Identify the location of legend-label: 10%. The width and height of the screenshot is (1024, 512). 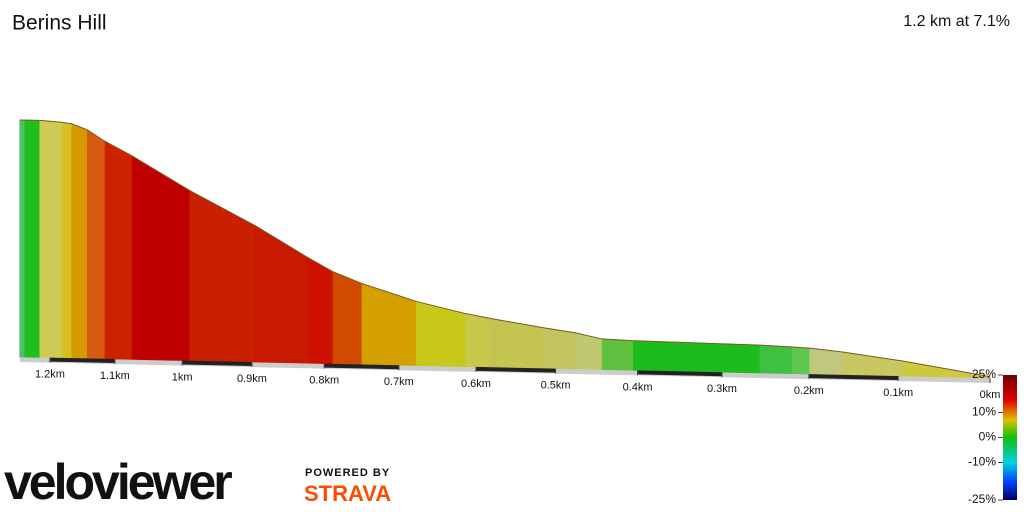
(984, 412).